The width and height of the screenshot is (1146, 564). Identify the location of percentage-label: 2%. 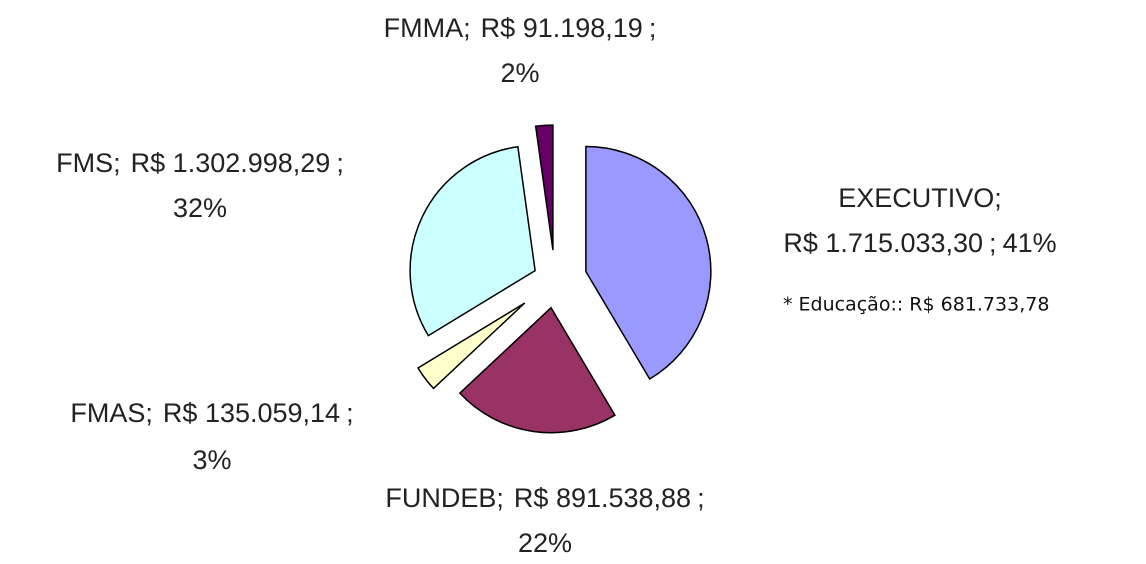
(519, 73).